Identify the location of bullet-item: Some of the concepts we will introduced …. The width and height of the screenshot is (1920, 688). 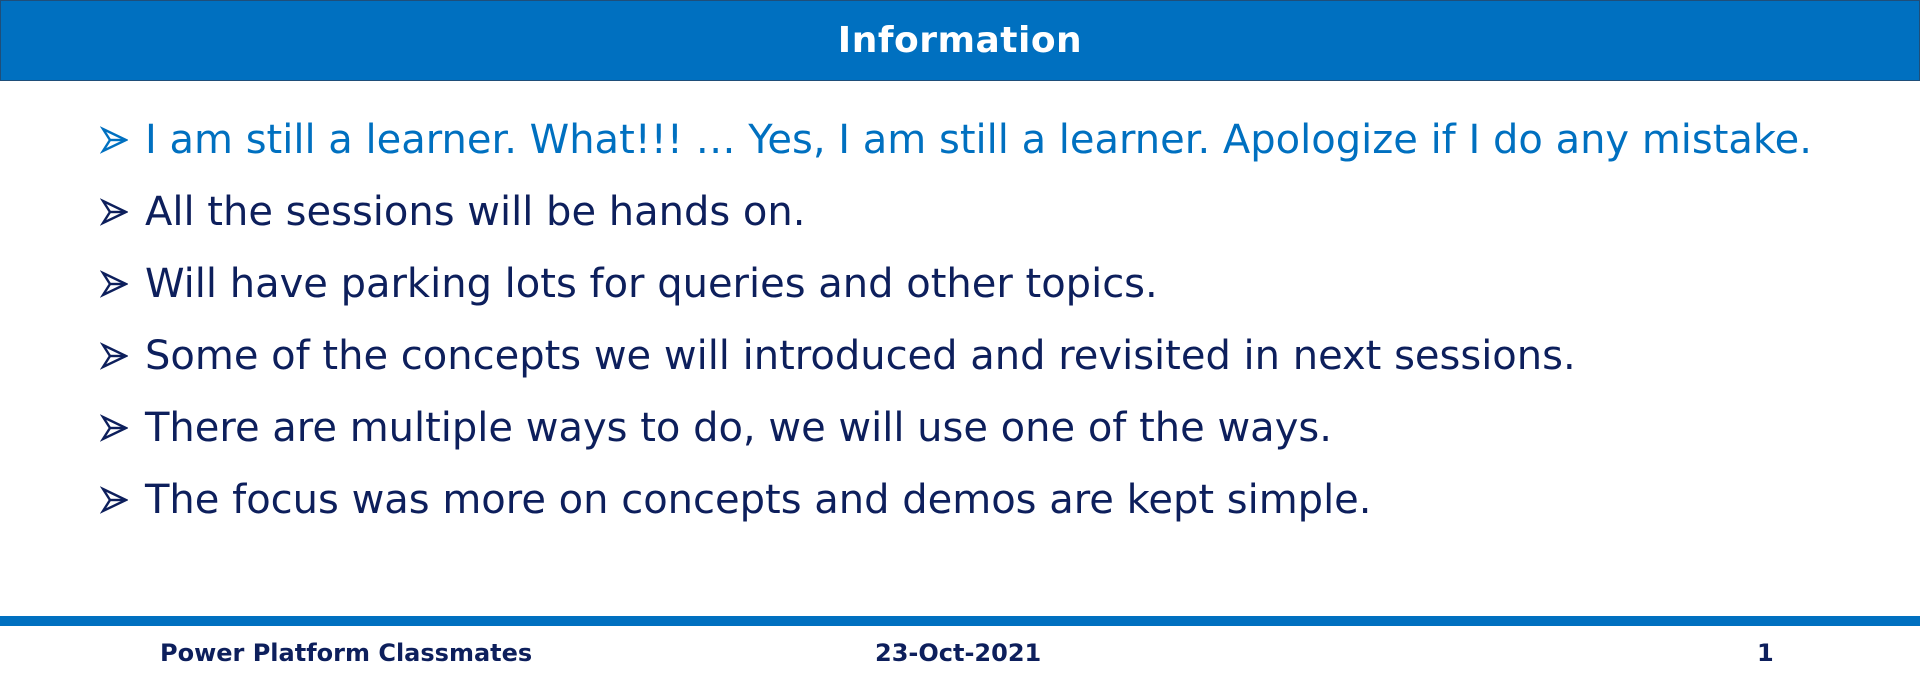
(956, 356).